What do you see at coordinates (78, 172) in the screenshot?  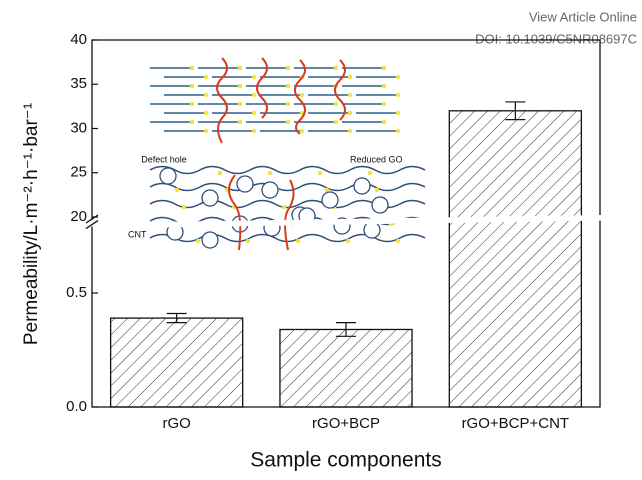 I see `y-tick-label: 25` at bounding box center [78, 172].